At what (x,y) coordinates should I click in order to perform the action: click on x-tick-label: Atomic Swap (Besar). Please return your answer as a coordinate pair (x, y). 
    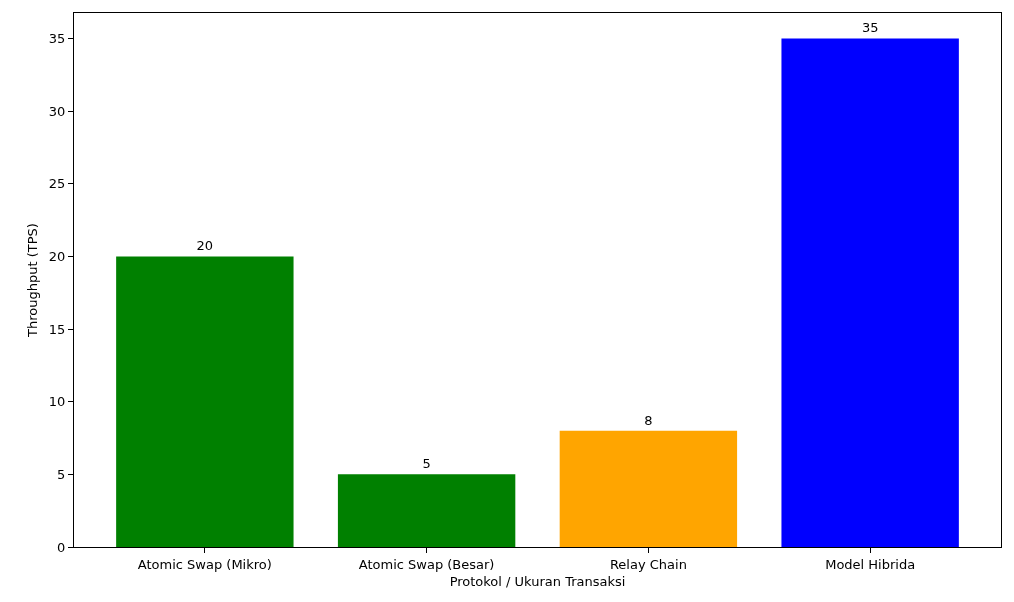
    Looking at the image, I should click on (426, 564).